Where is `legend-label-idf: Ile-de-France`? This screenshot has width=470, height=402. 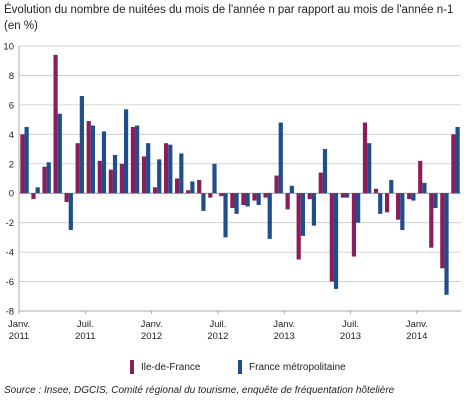
legend-label-idf: Ile-de-France is located at coordinates (171, 367).